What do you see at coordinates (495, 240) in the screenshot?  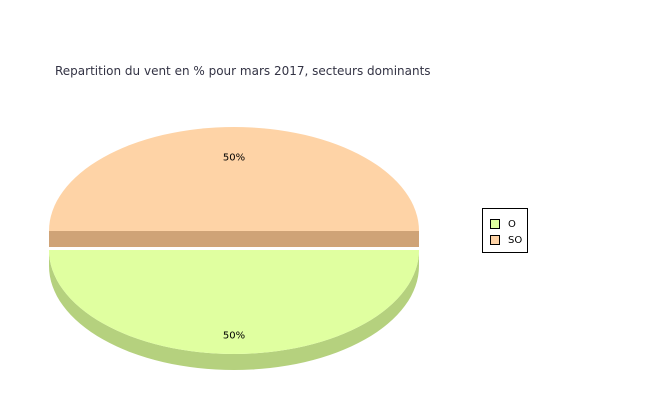 I see `legend-swatch-so` at bounding box center [495, 240].